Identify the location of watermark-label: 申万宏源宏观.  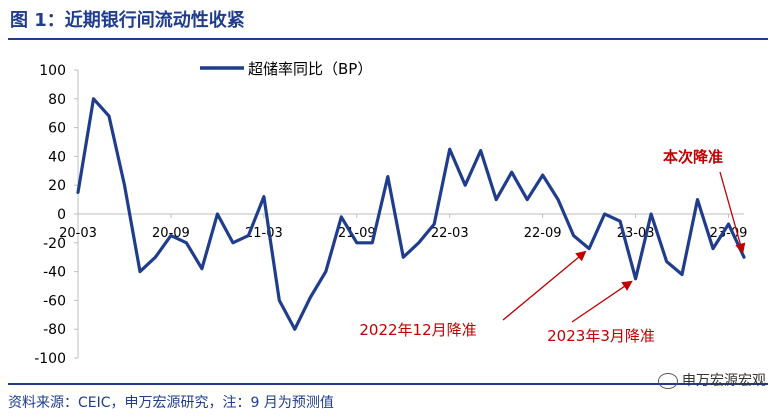
(724, 381).